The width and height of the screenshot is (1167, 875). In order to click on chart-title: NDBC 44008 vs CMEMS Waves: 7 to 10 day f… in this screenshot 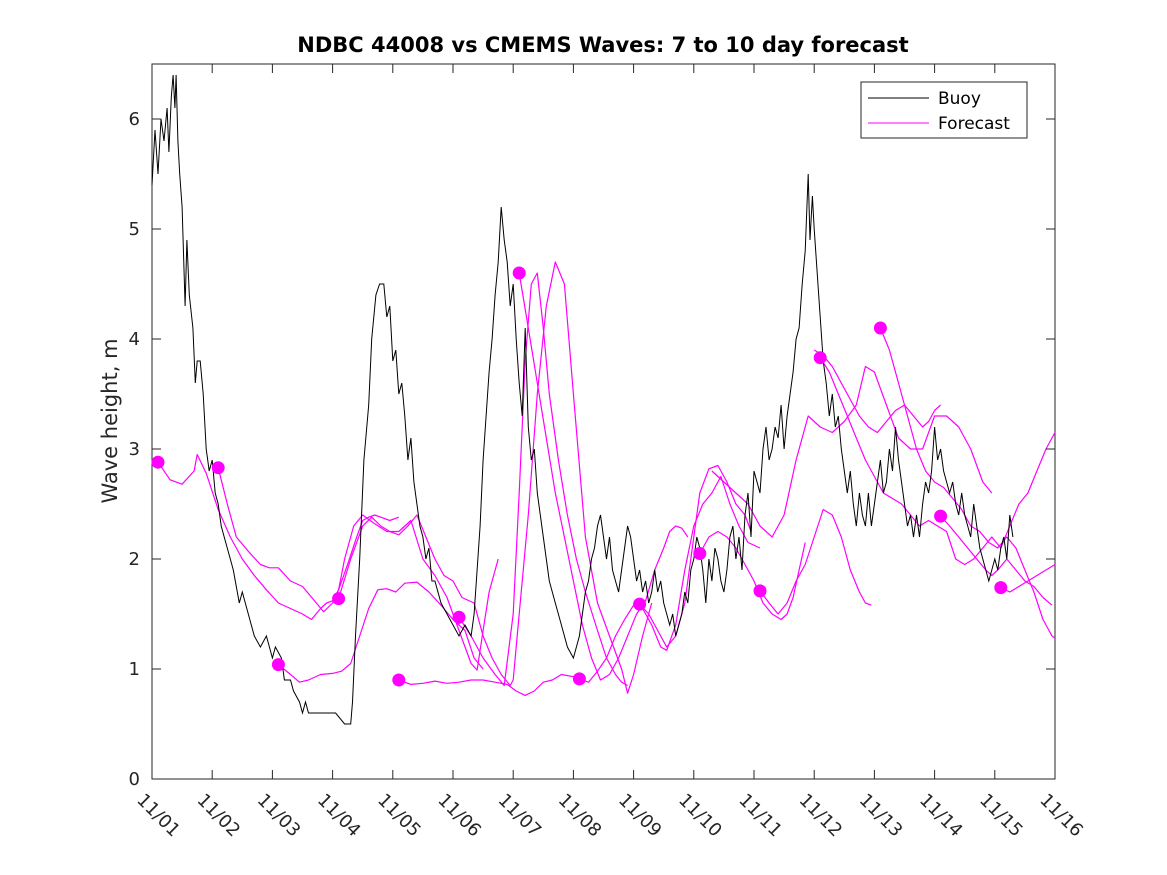, I will do `click(602, 45)`.